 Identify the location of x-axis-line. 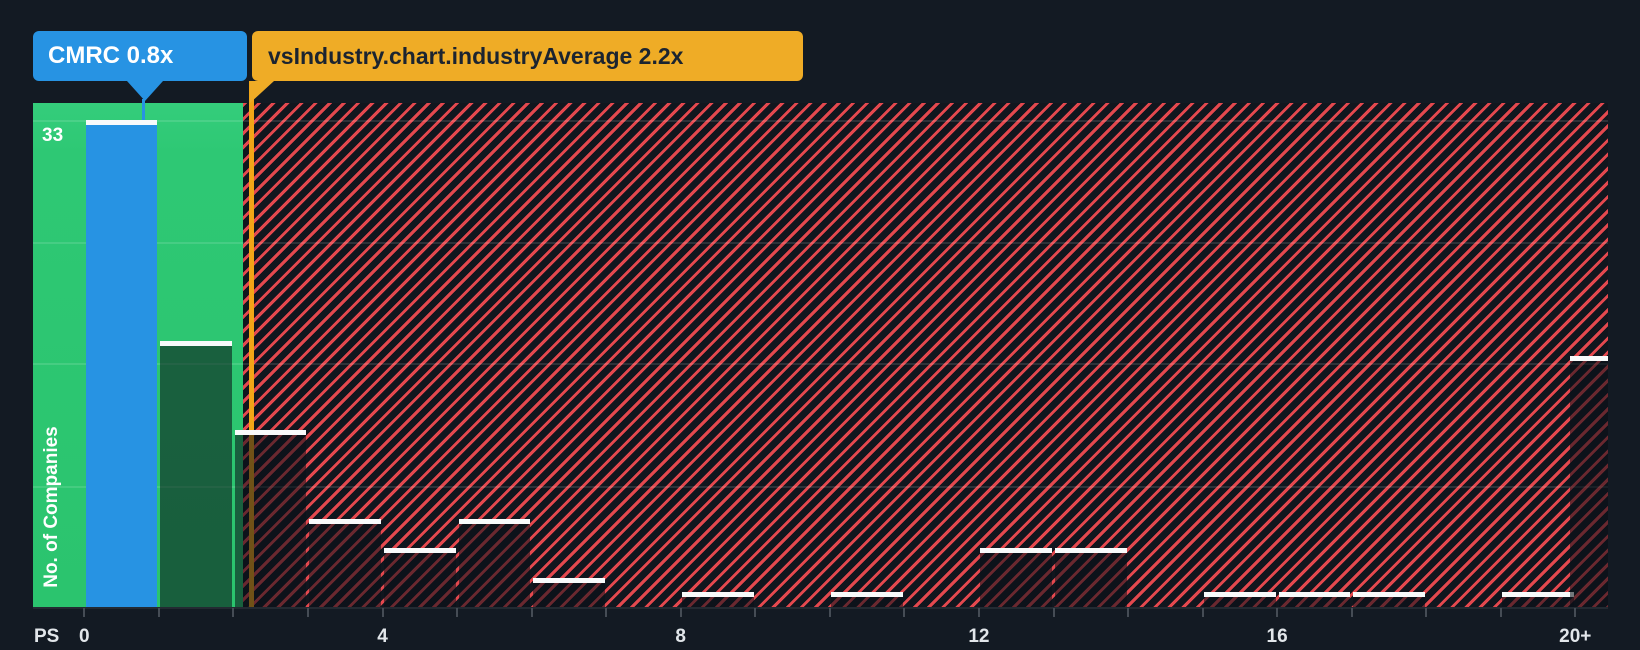
(820, 608).